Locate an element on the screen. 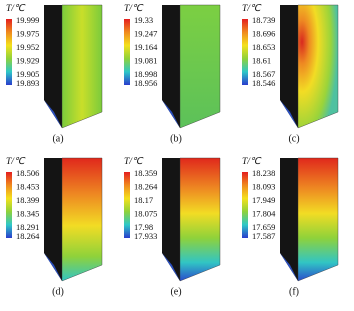  legend-label: 18.956 is located at coordinates (145, 83).